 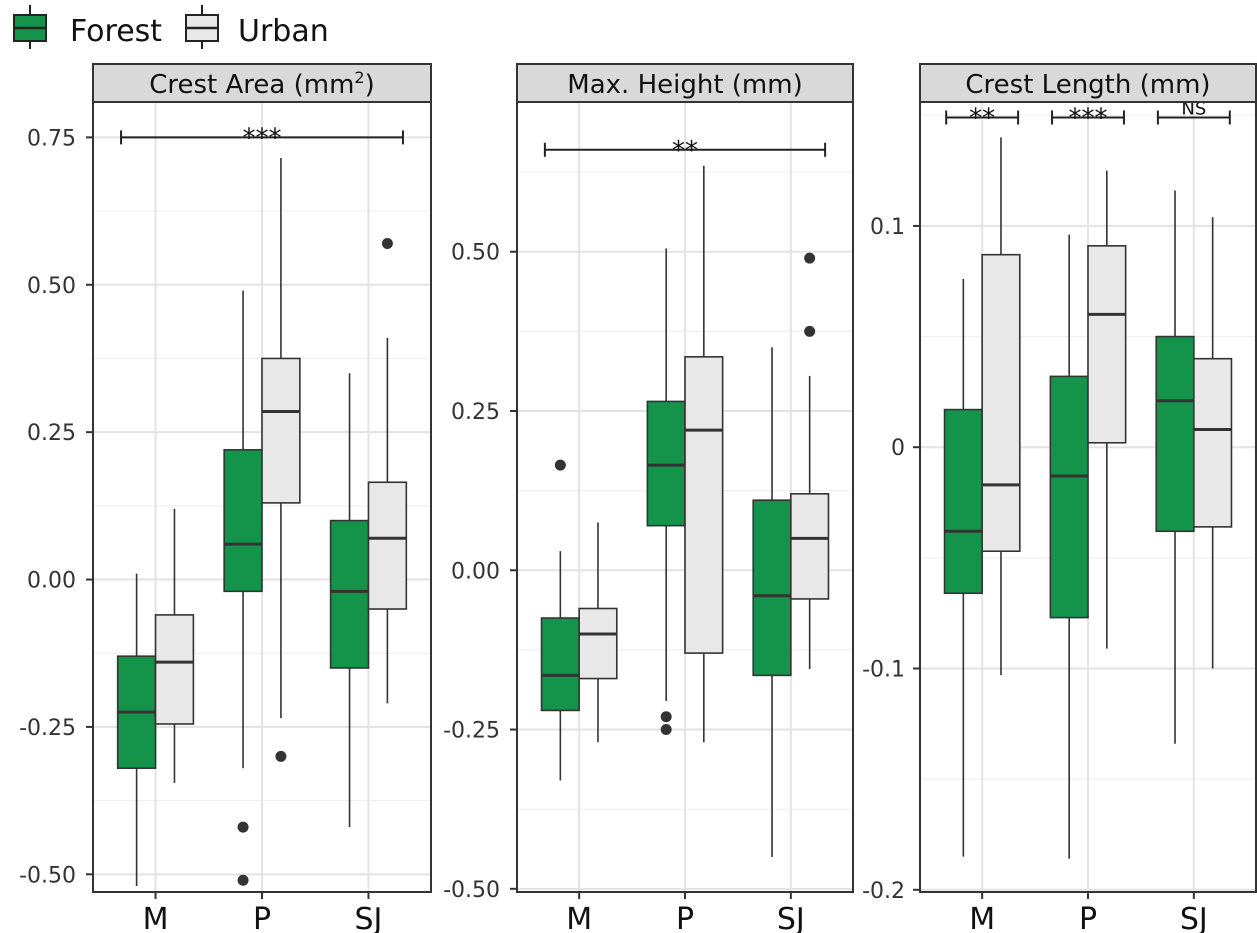 I want to click on y-tick-label: -0.2, so click(x=883, y=891).